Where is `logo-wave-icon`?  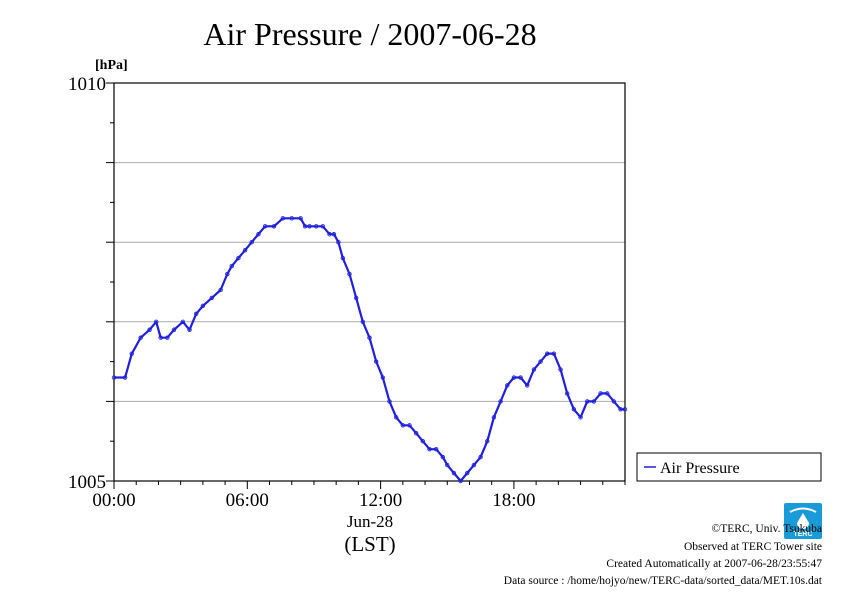
logo-wave-icon is located at coordinates (803, 510).